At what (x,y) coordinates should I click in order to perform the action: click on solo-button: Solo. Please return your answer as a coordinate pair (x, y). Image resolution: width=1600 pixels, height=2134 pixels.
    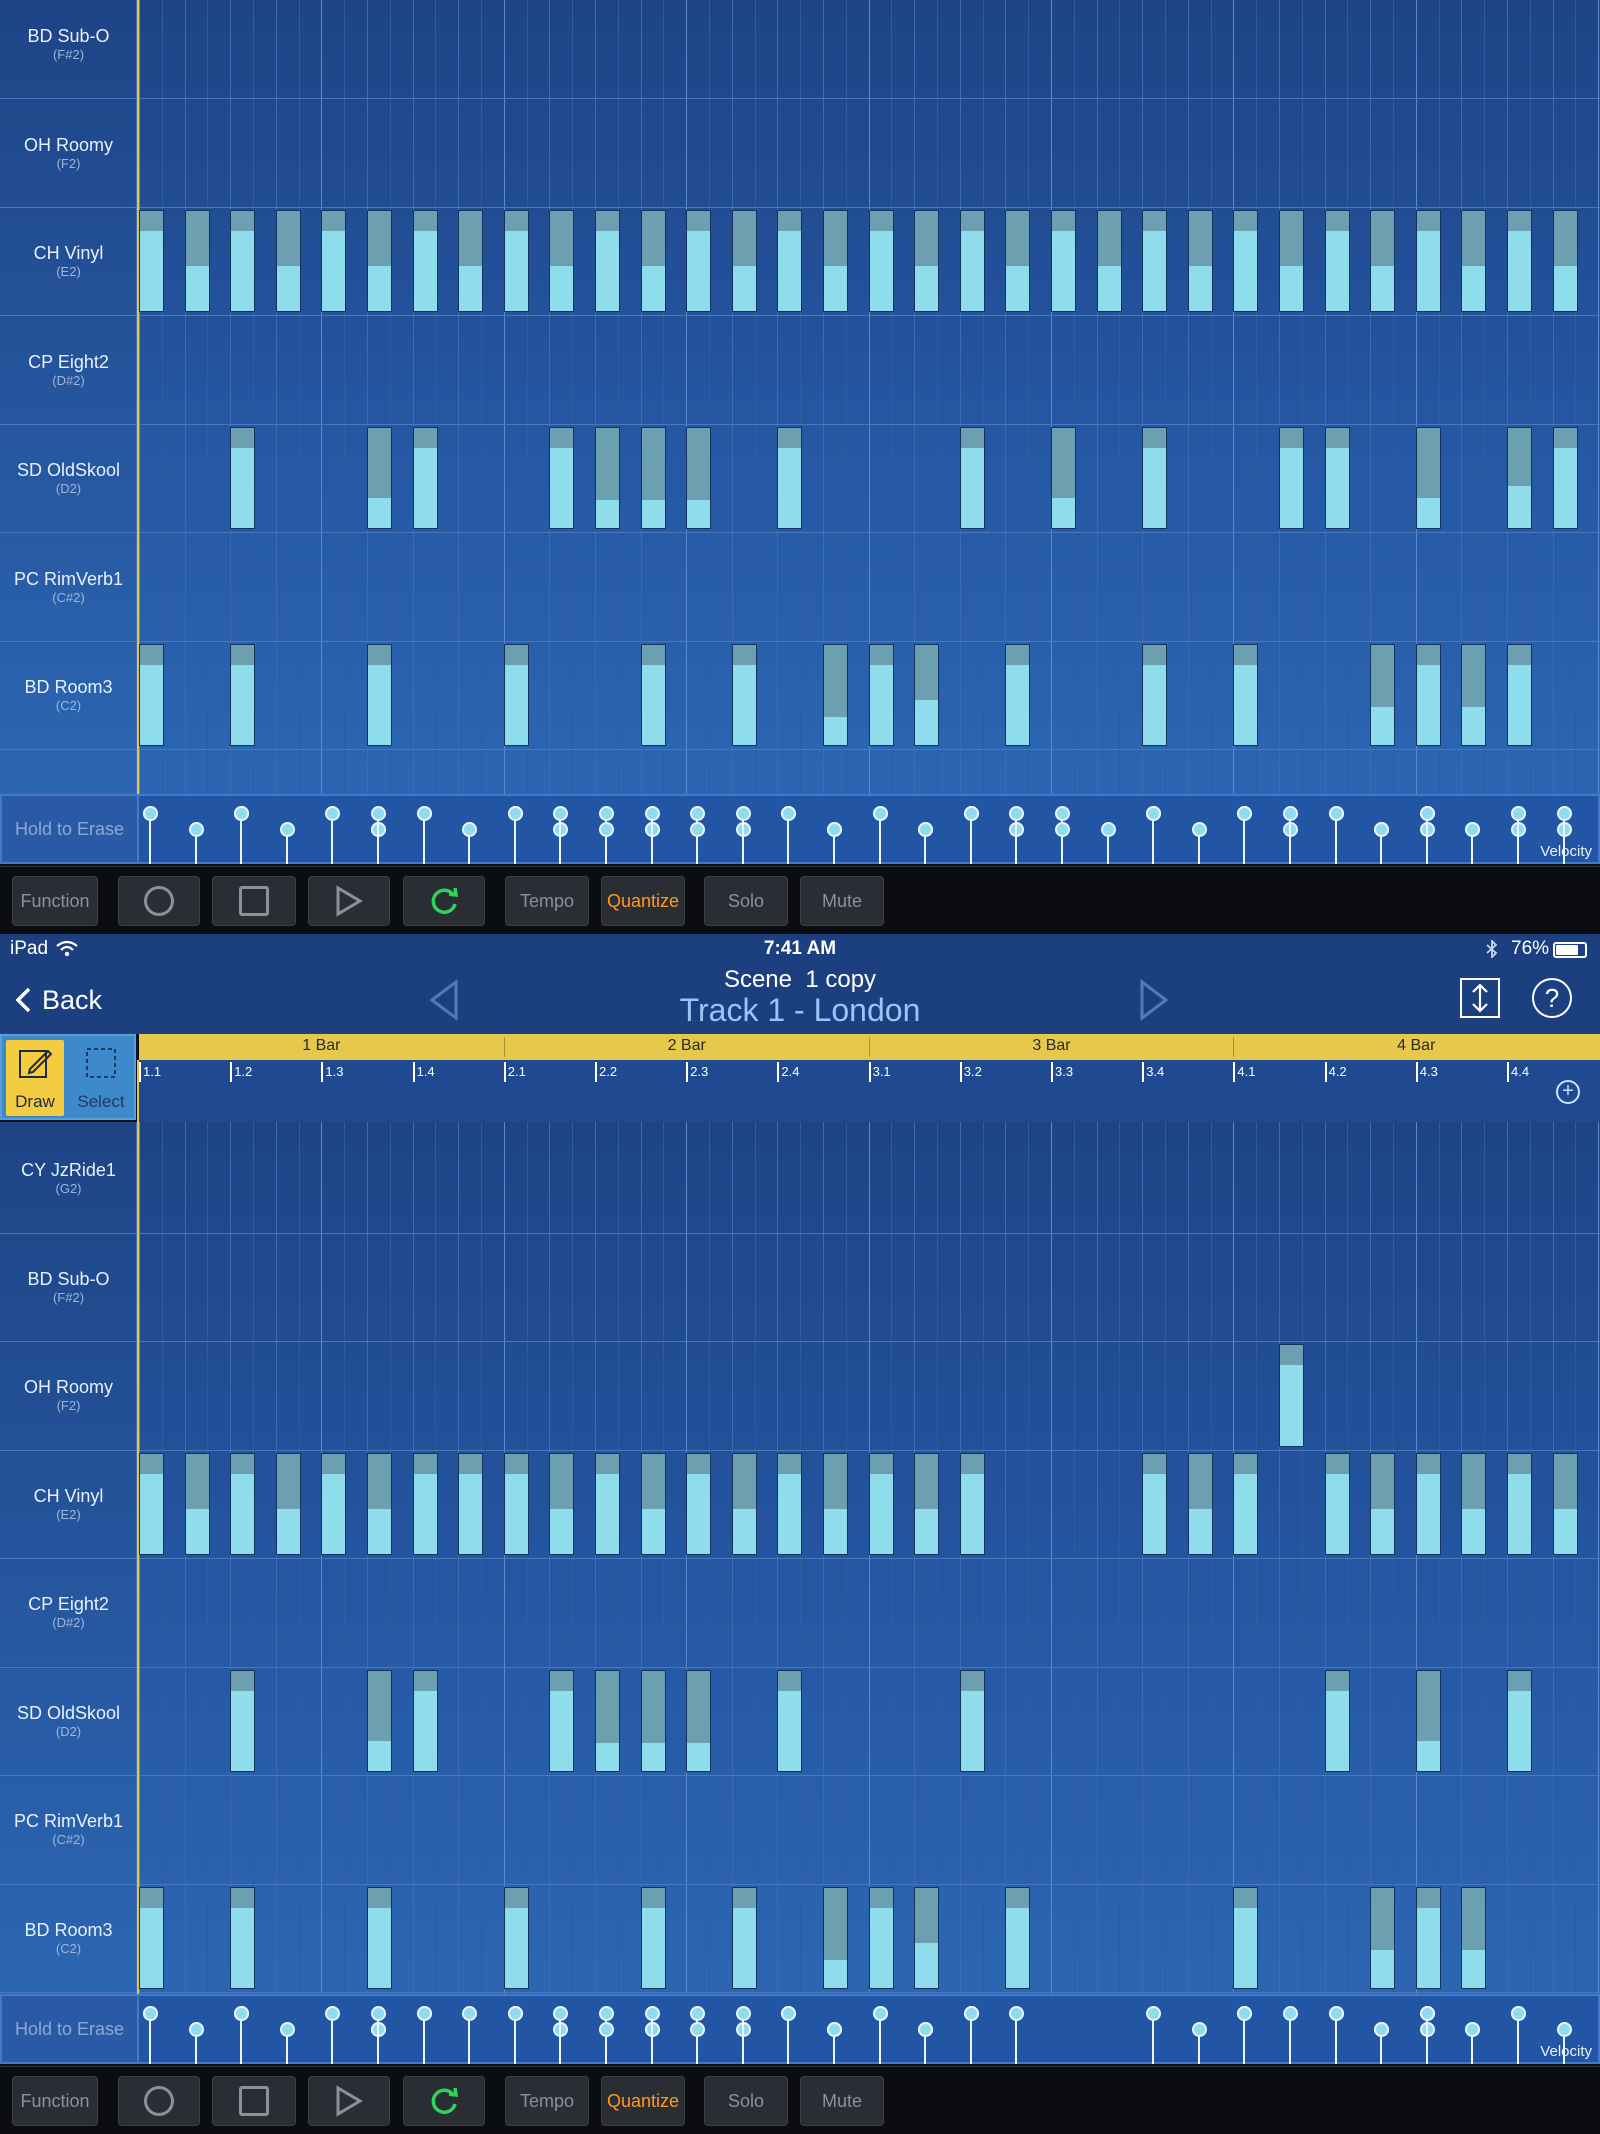
    Looking at the image, I should click on (746, 901).